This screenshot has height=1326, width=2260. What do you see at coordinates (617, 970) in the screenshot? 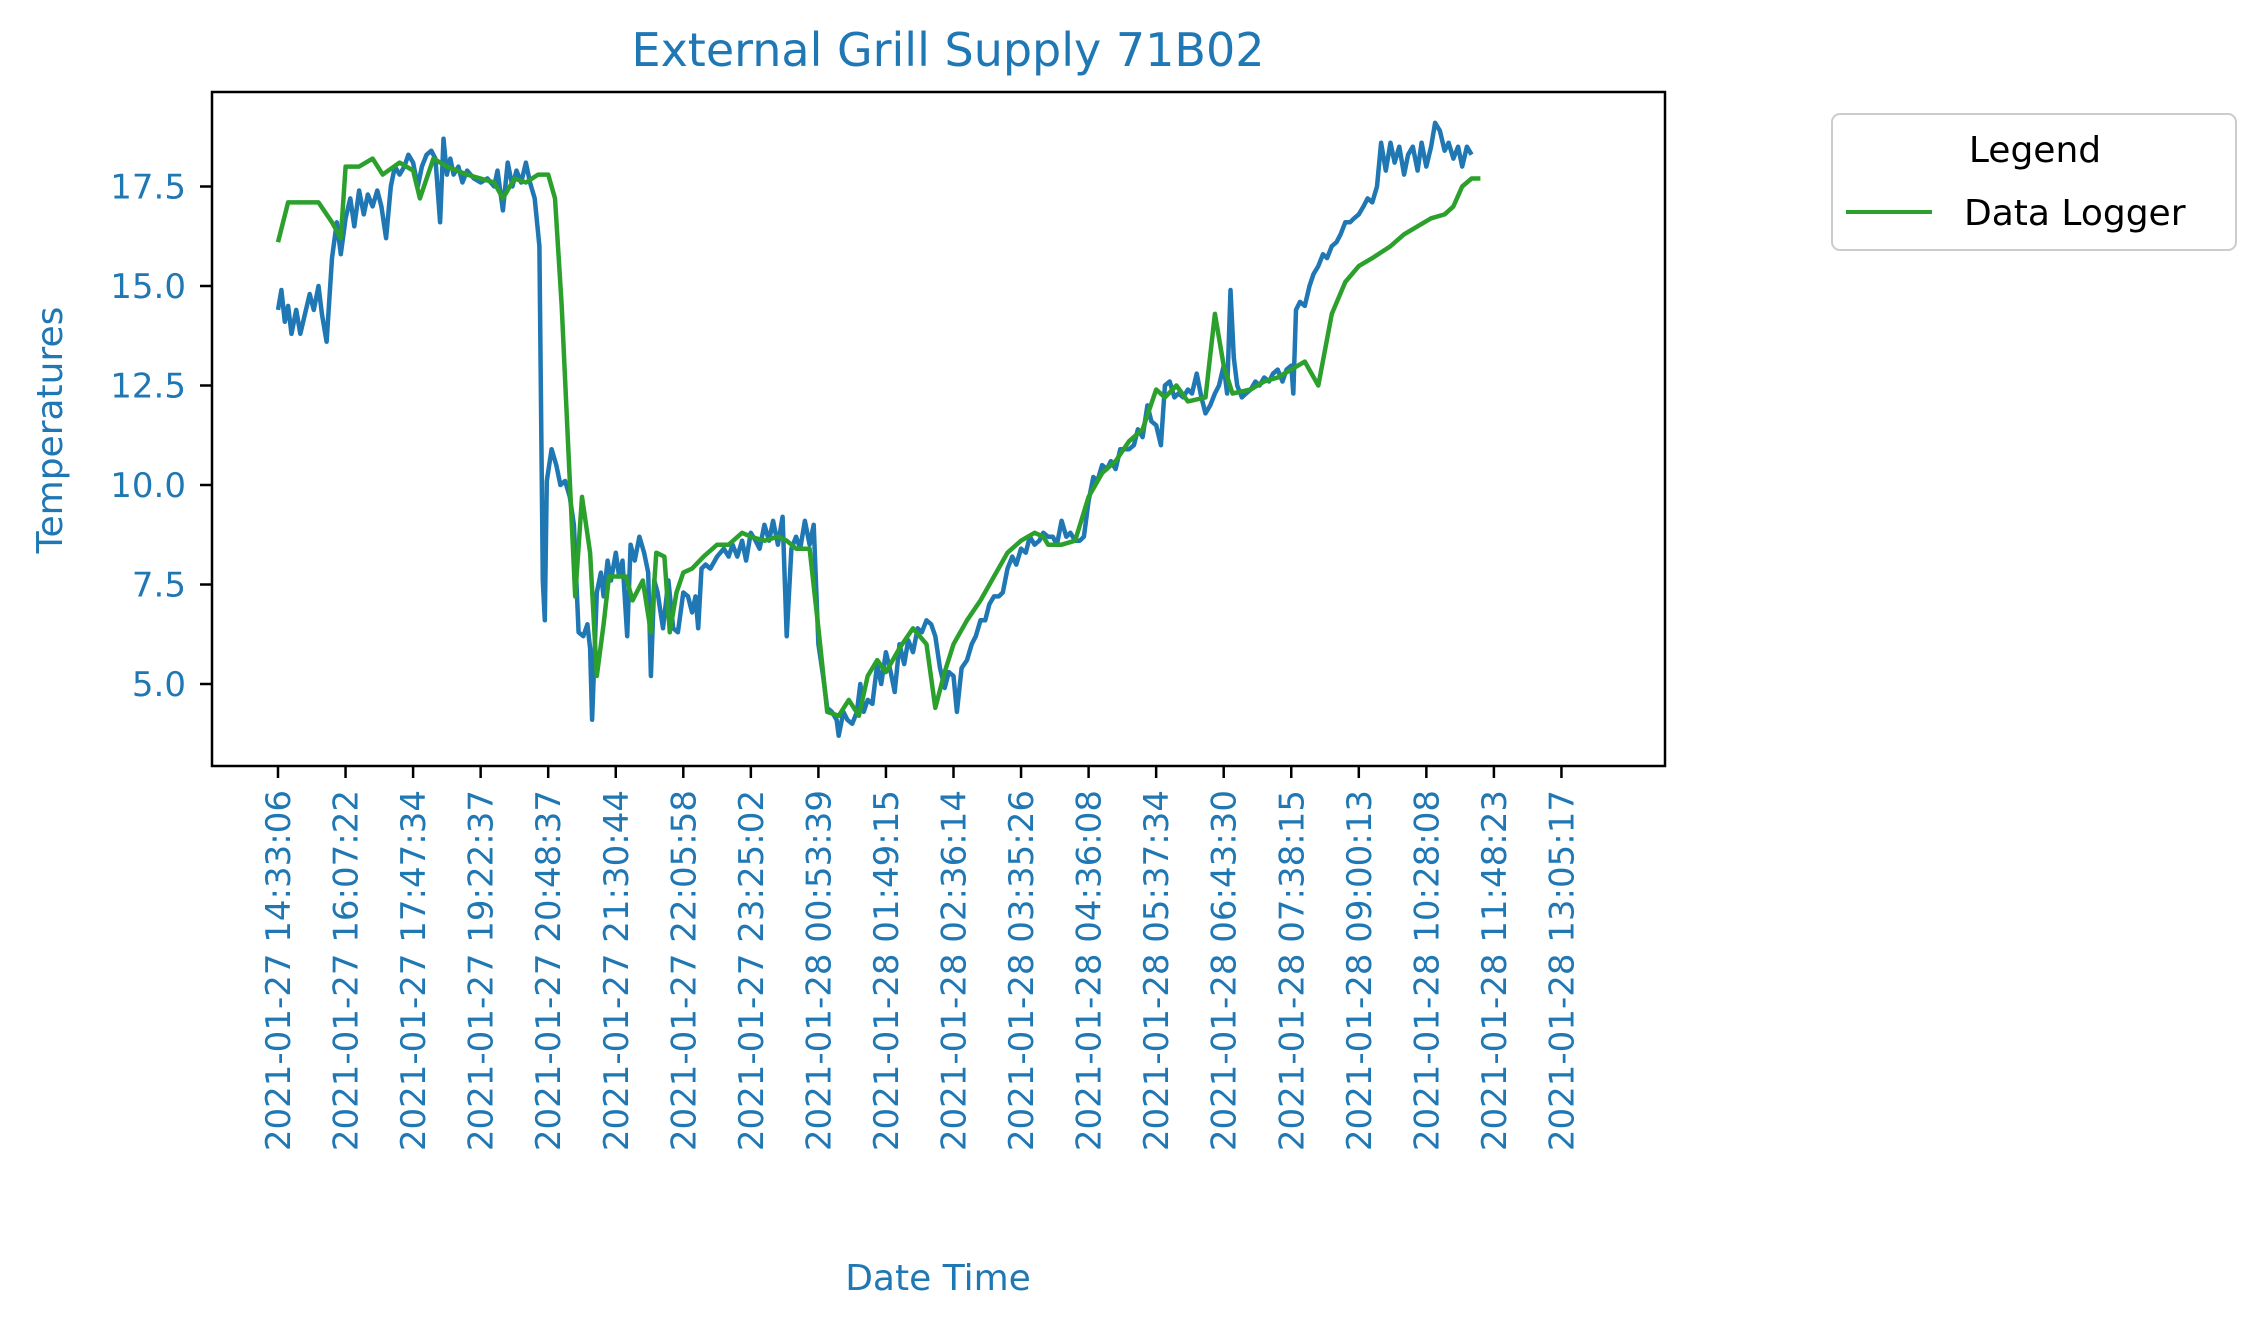
I see `x-tick-label: 2021-01-27 21:30:44` at bounding box center [617, 970].